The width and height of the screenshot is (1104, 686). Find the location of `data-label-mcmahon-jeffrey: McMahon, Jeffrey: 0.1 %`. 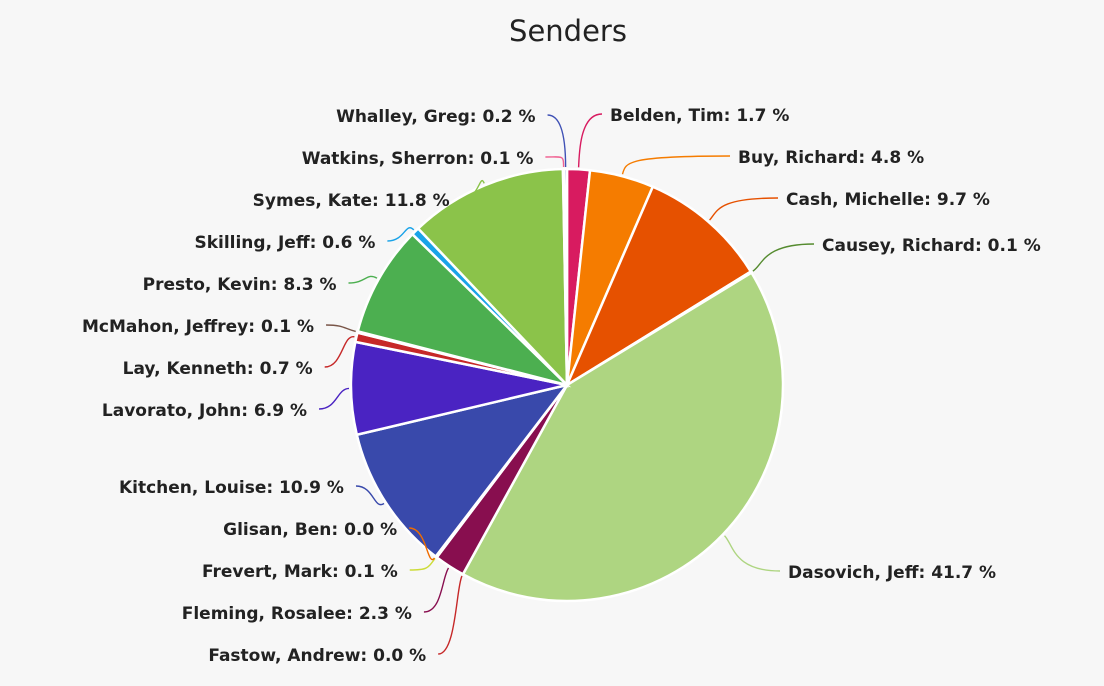

data-label-mcmahon-jeffrey: McMahon, Jeffrey: 0.1 % is located at coordinates (198, 327).